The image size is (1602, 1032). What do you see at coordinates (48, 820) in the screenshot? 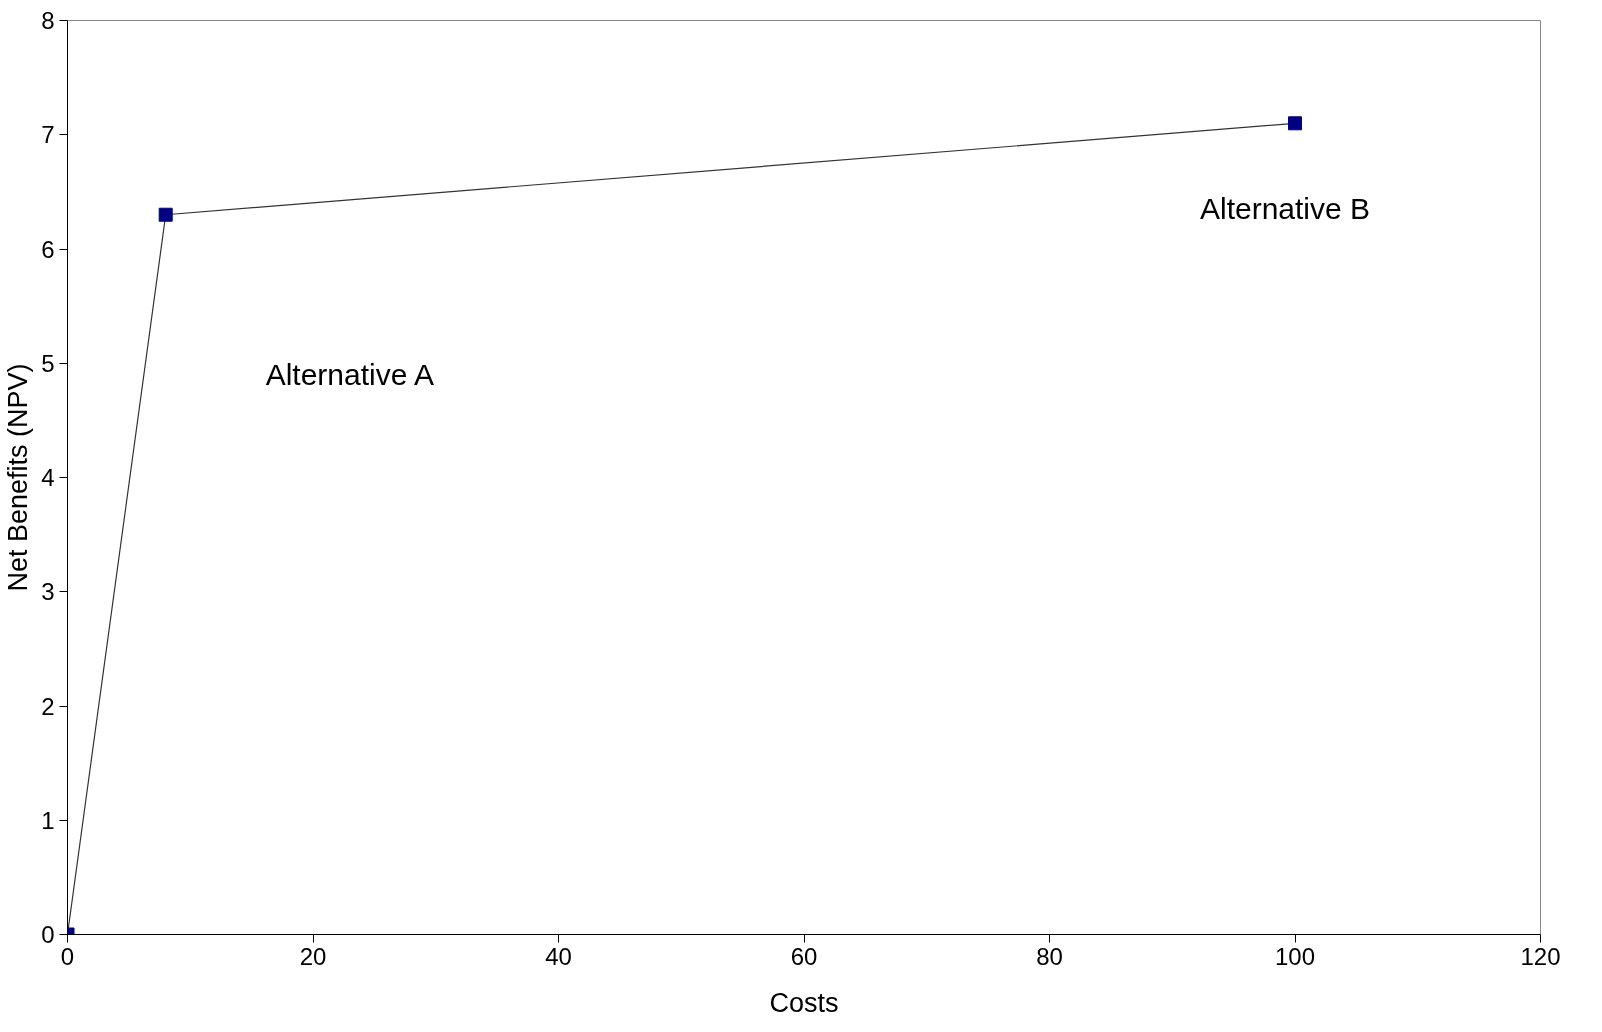
I see `y-tick-label: 1` at bounding box center [48, 820].